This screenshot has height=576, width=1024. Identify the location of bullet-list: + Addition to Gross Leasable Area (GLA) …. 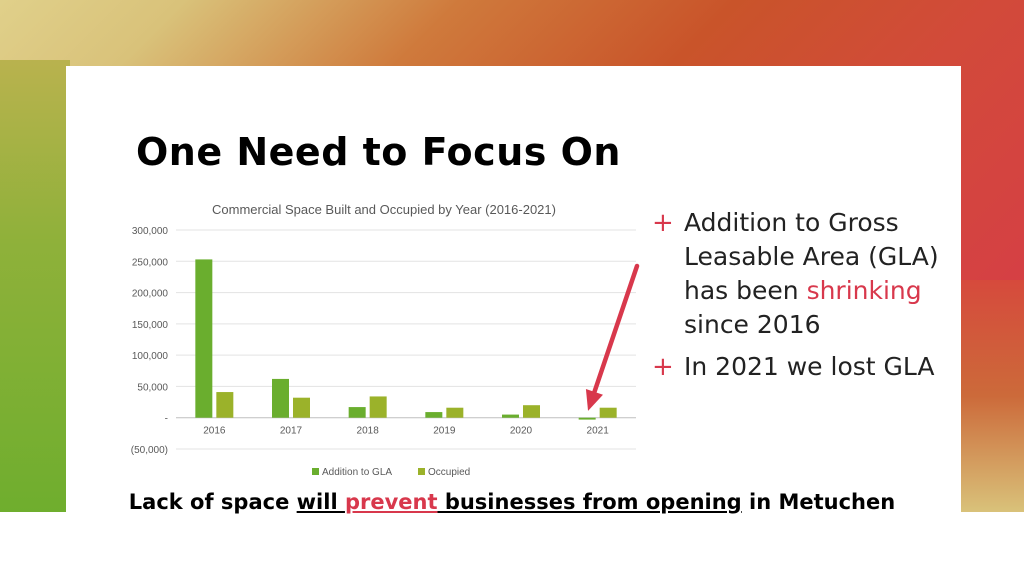
(802, 299).